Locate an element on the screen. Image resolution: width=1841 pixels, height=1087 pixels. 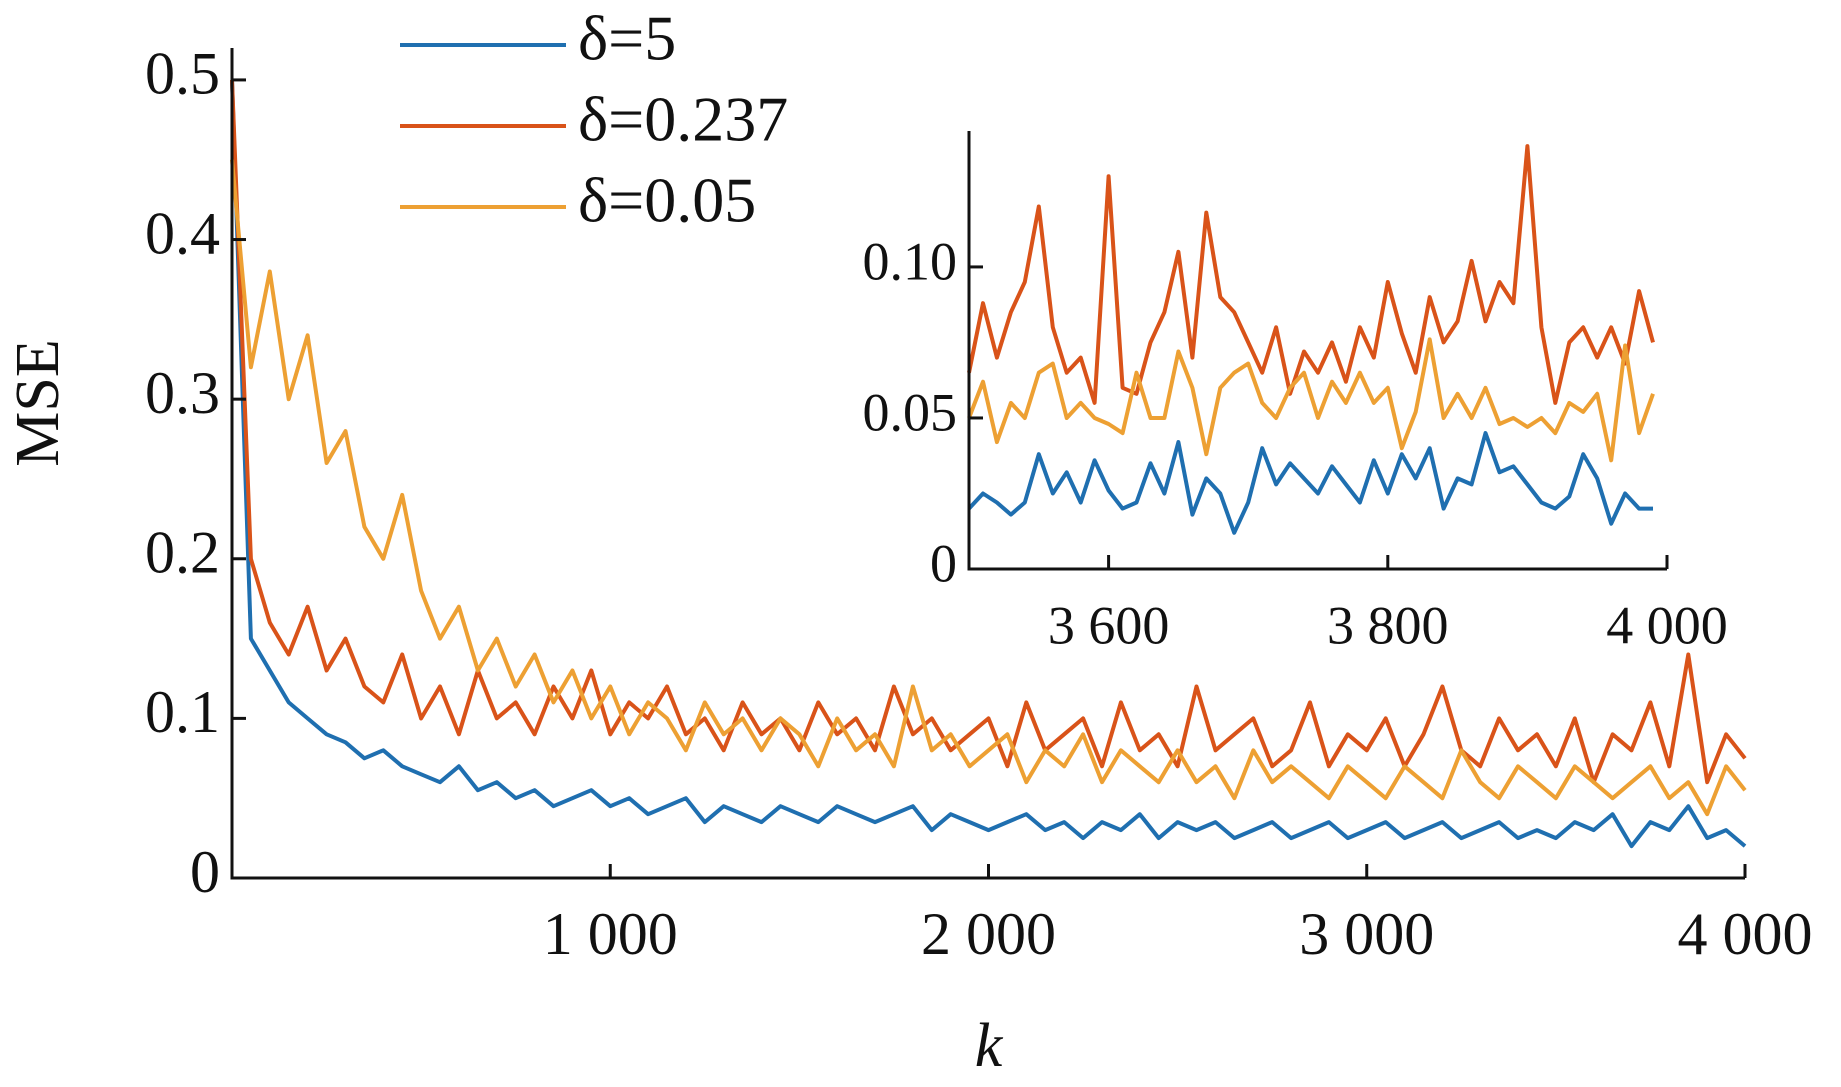
y-tick-label: 0.10 is located at coordinates (910, 261).